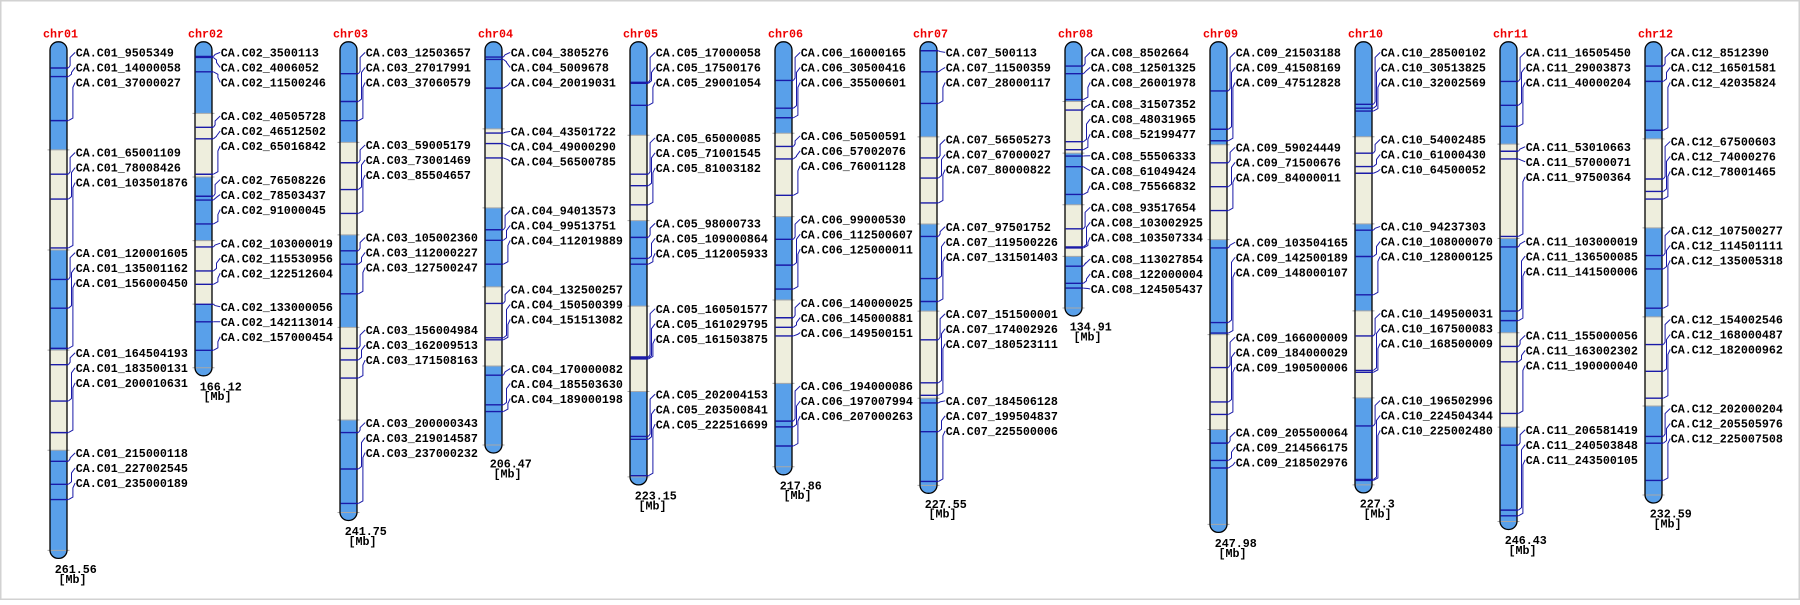 The height and width of the screenshot is (605, 1800). I want to click on svg-text: CA.C07_56505273, so click(998, 141).